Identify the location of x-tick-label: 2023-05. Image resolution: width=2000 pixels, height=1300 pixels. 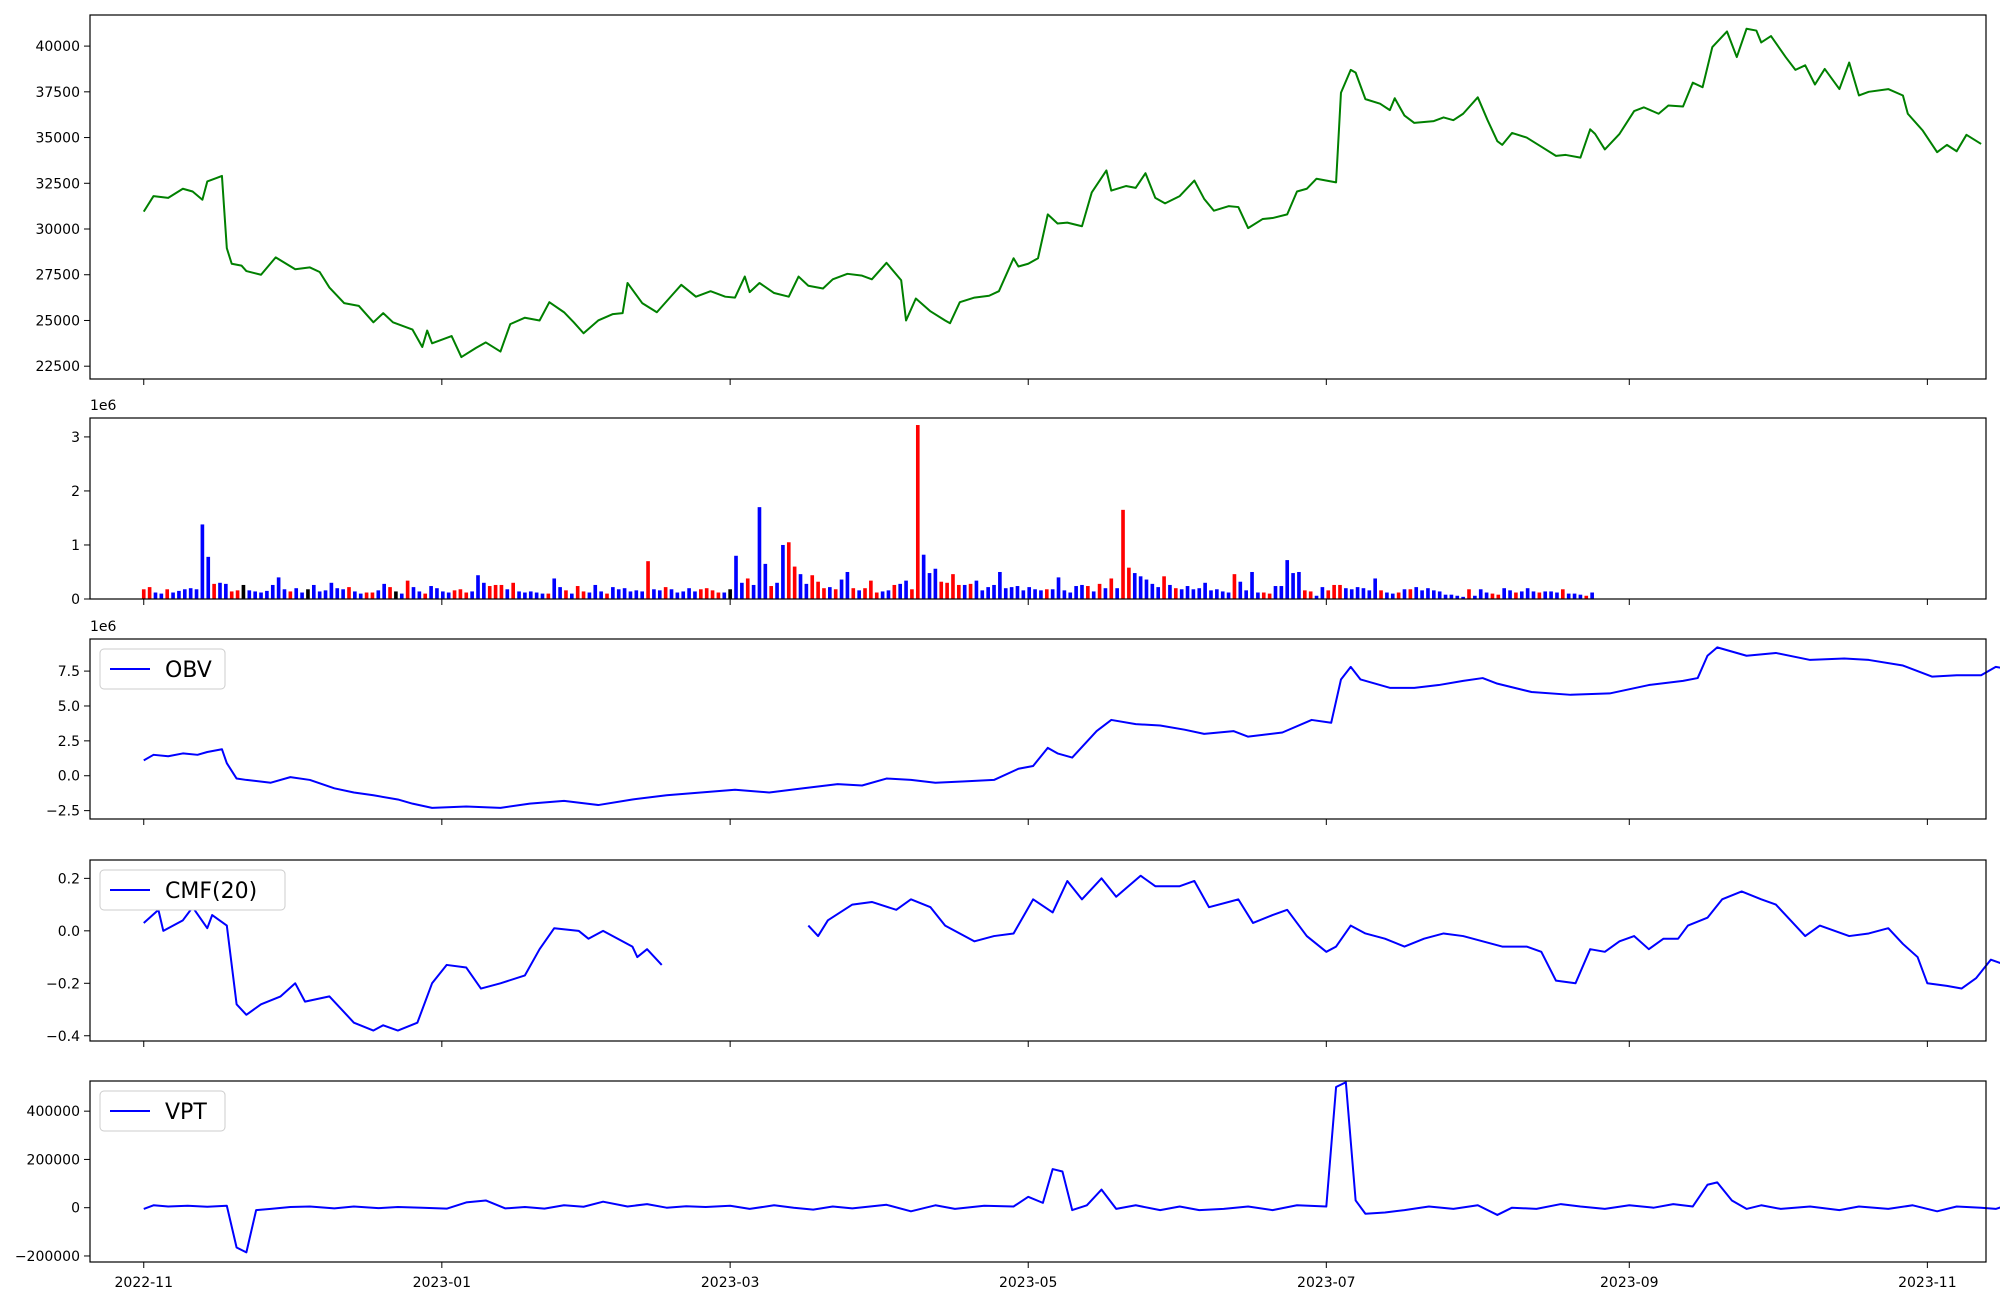
(1028, 1283).